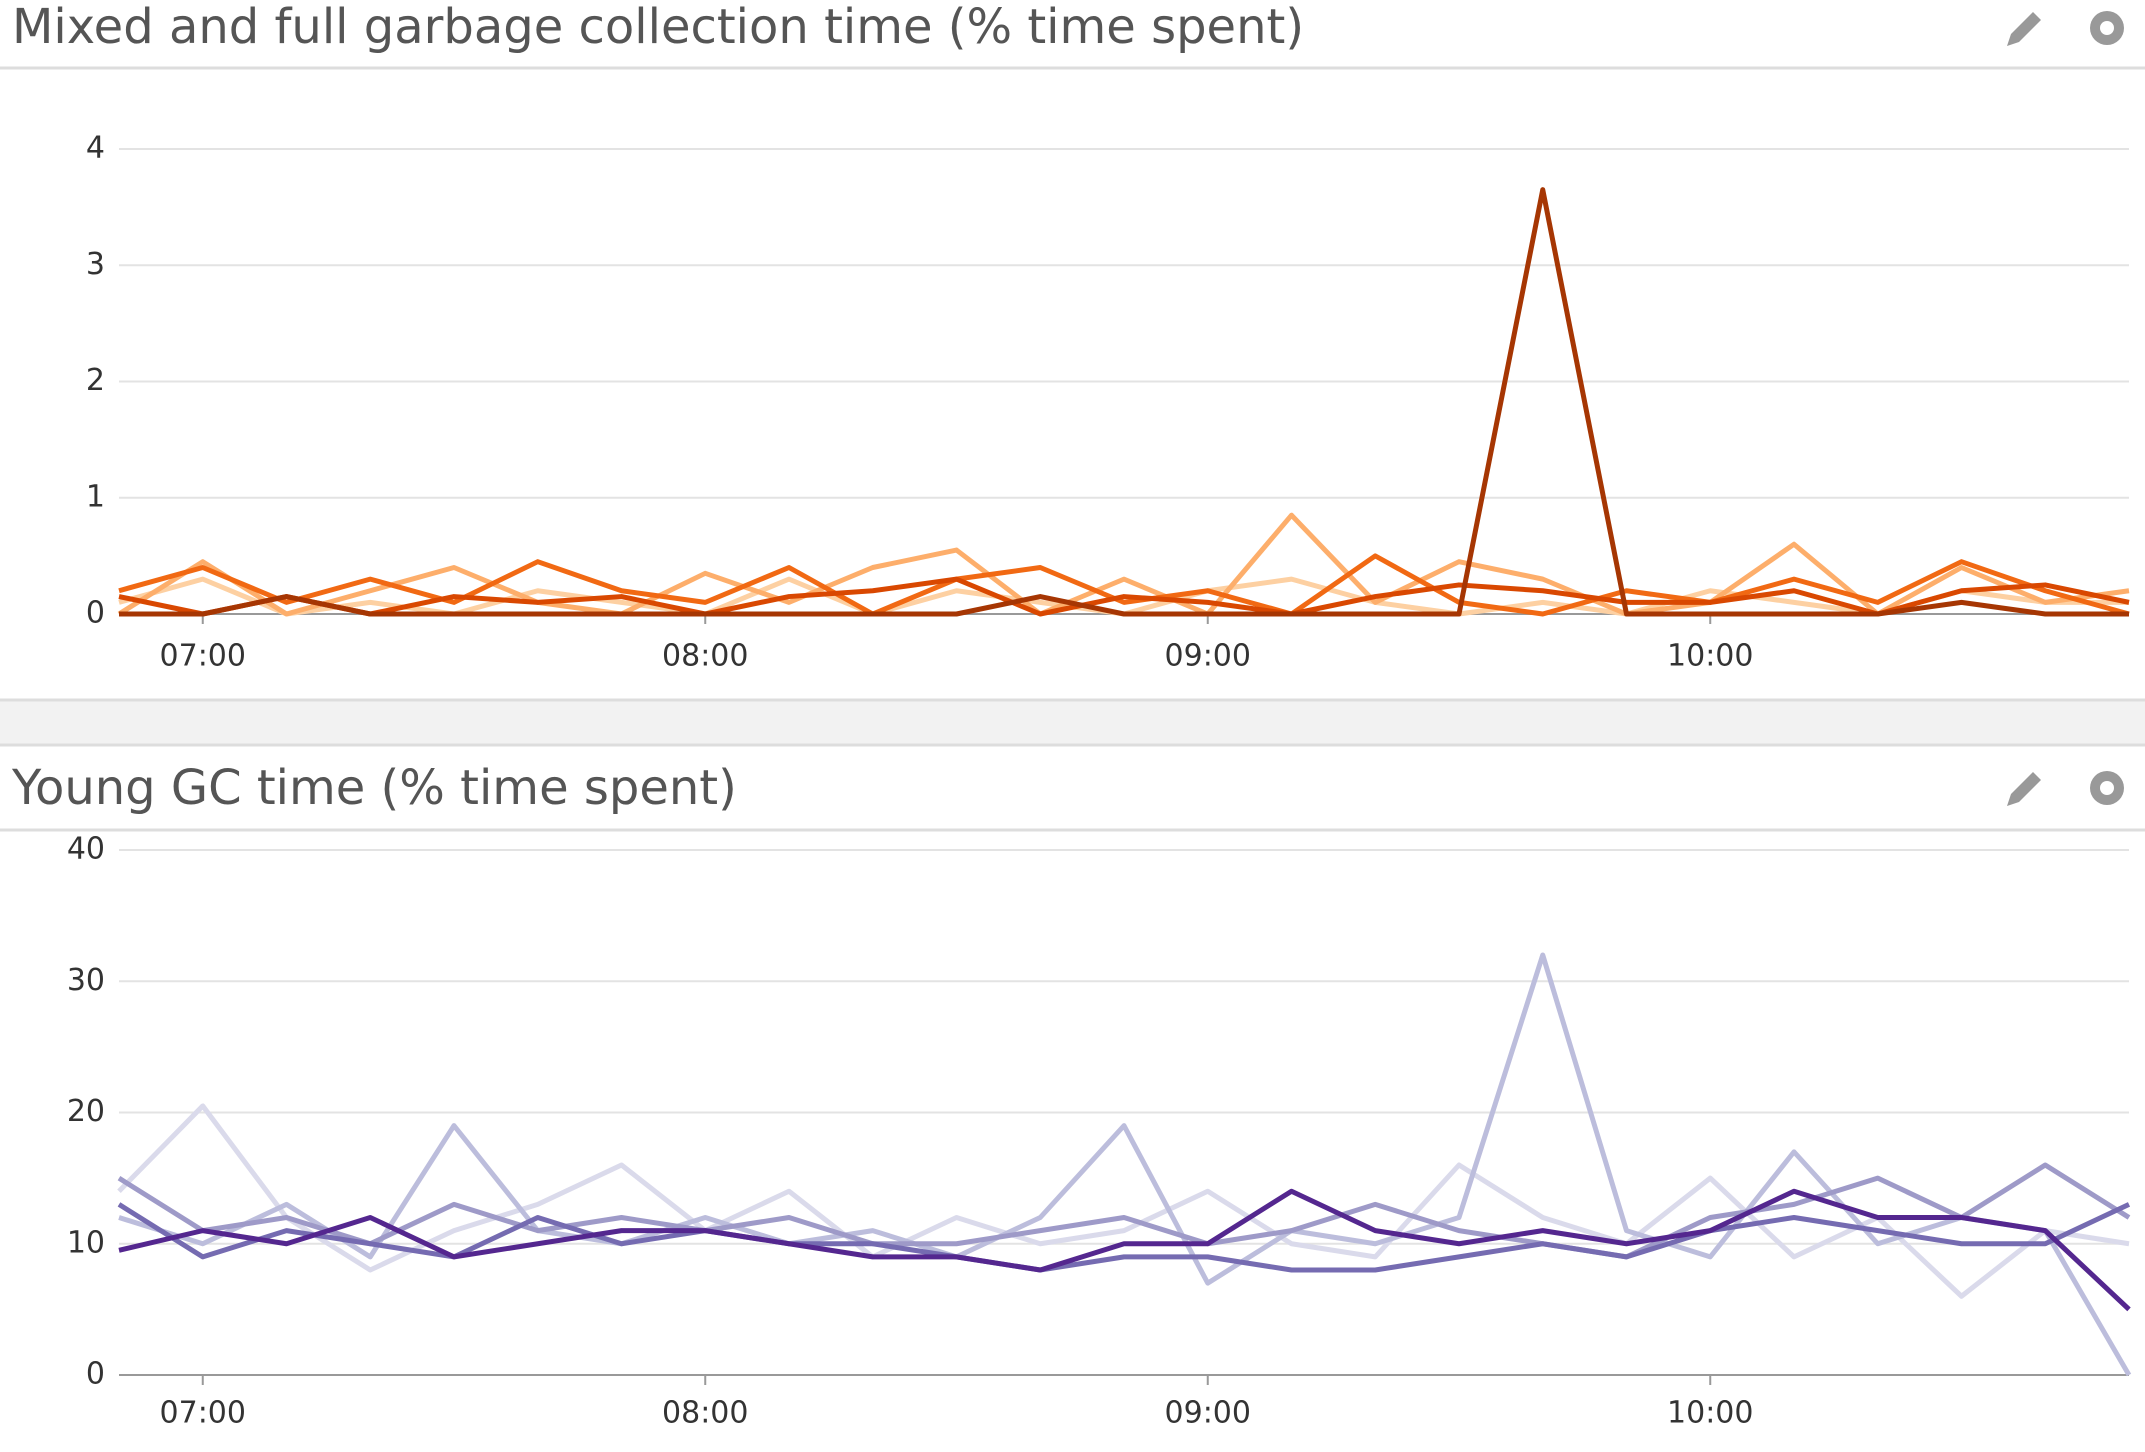 This screenshot has height=1452, width=2145. I want to click on y-tick-label: 20, so click(86, 1111).